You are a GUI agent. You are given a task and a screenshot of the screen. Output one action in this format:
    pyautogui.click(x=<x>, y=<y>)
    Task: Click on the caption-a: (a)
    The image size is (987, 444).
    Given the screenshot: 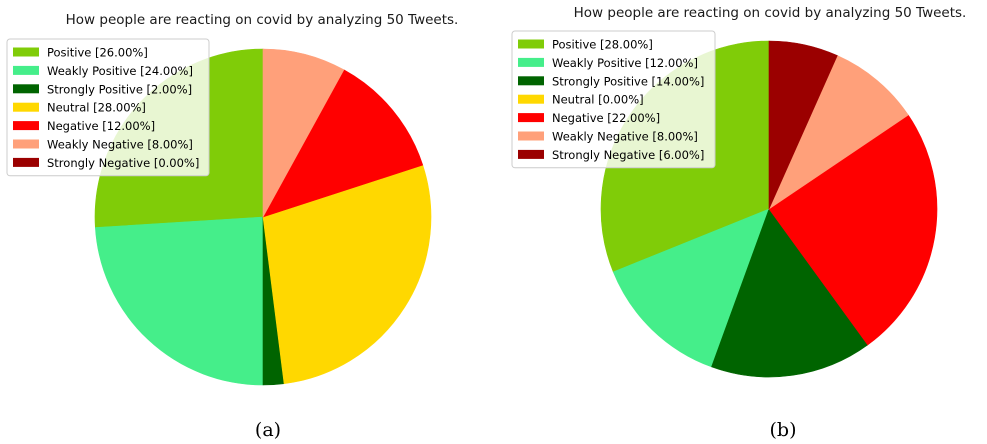 What is the action you would take?
    pyautogui.click(x=268, y=430)
    